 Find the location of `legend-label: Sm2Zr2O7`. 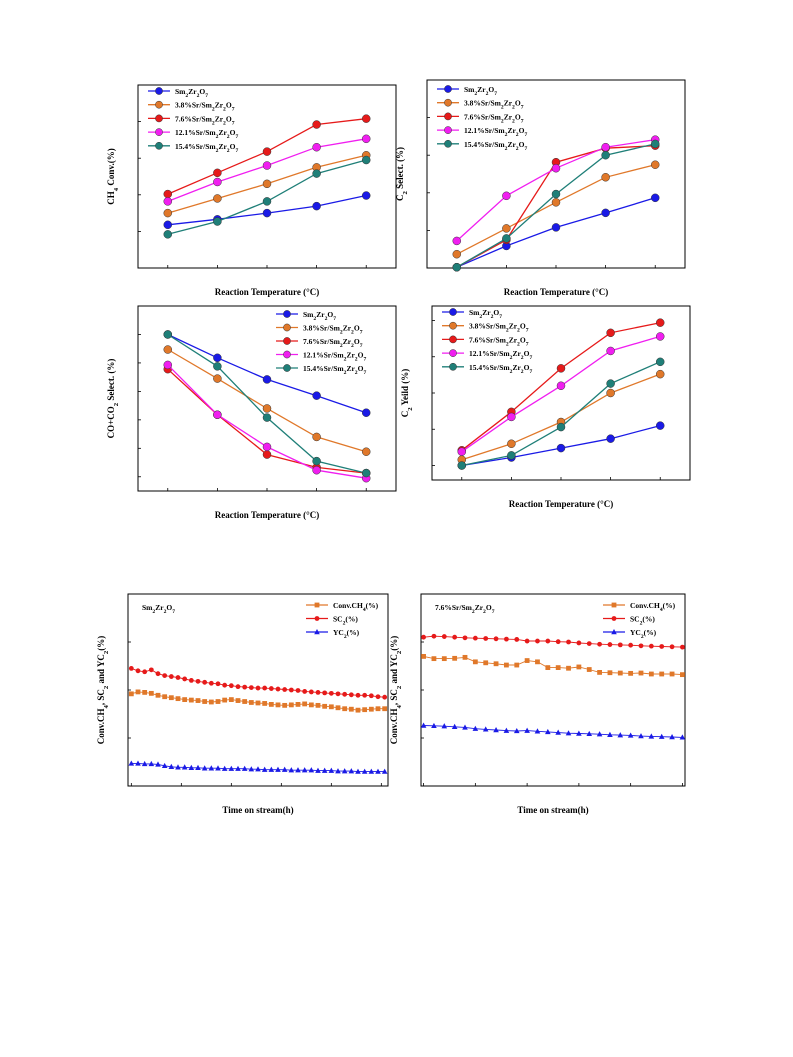

legend-label: Sm2Zr2O7 is located at coordinates (191, 93).